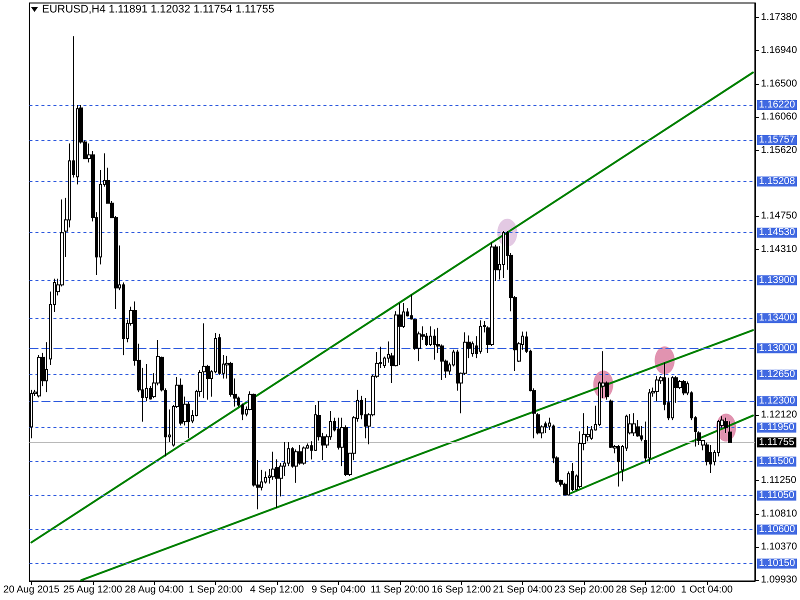 This screenshot has height=600, width=800. Describe the element at coordinates (777, 318) in the screenshot. I see `ref-line-label: 1.13400` at that location.